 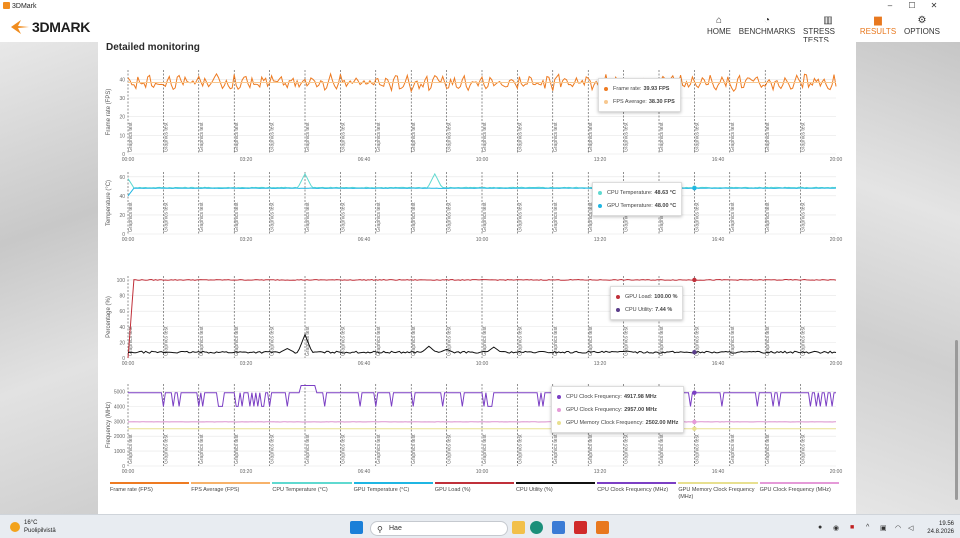 What do you see at coordinates (898, 528) in the screenshot?
I see `wifi-icon: ◠` at bounding box center [898, 528].